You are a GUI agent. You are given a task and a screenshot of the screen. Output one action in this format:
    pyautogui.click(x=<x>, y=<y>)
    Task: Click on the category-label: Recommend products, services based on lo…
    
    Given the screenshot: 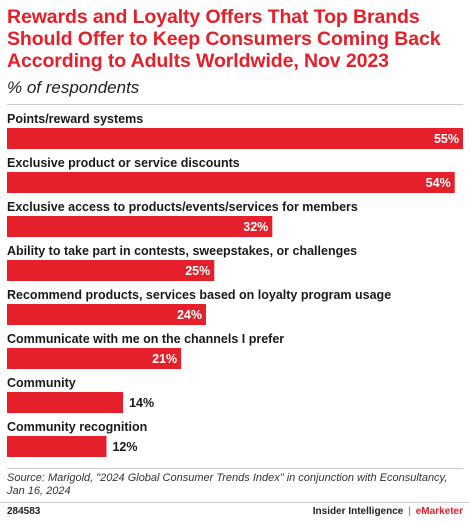 What is the action you would take?
    pyautogui.click(x=199, y=295)
    